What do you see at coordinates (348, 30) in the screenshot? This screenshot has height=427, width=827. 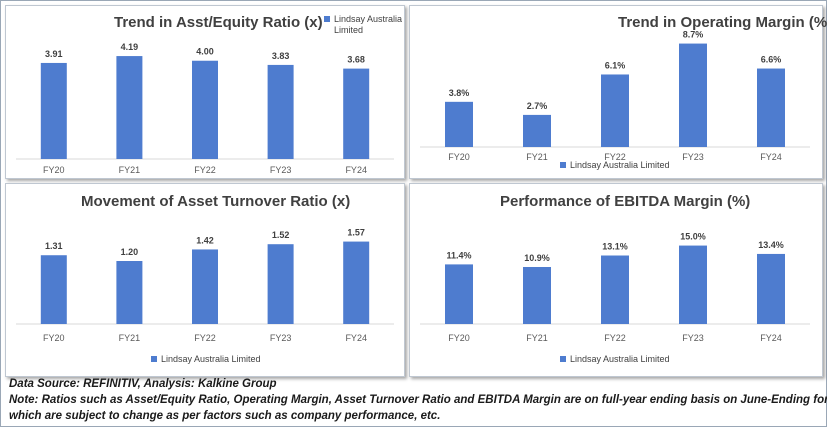 I see `legend-label: Limited` at bounding box center [348, 30].